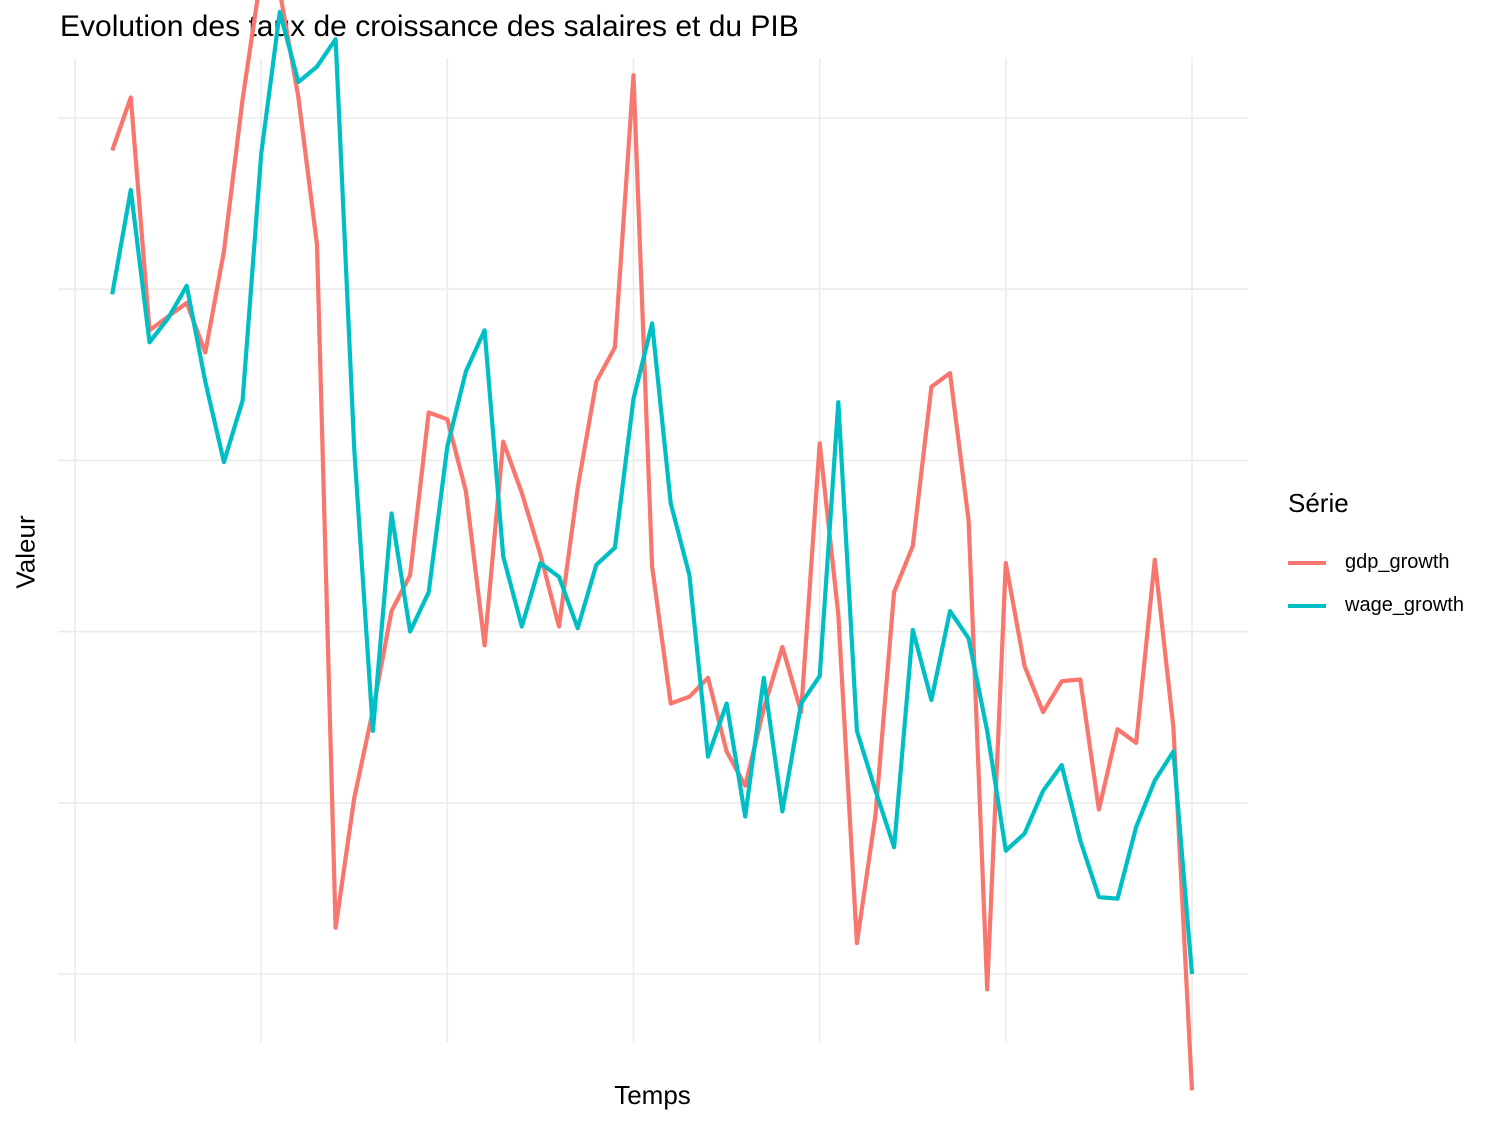  What do you see at coordinates (652, 1095) in the screenshot?
I see `x-axis-label: Temps` at bounding box center [652, 1095].